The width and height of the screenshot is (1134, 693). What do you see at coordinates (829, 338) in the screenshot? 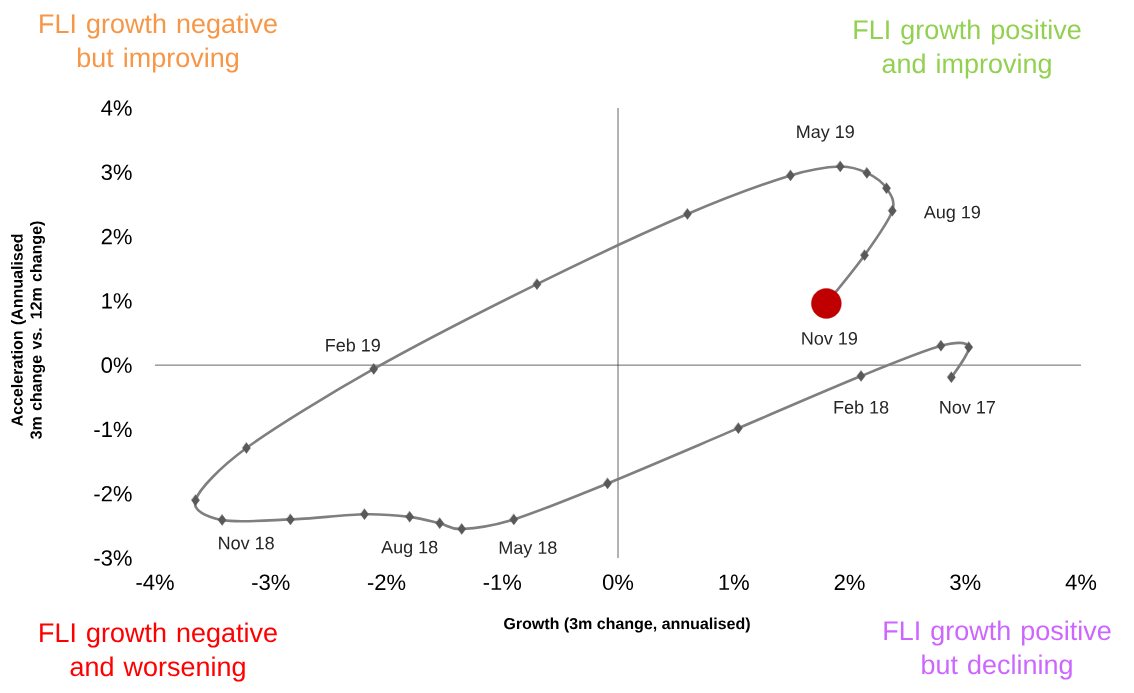
I see `annotation: Nov 19` at bounding box center [829, 338].